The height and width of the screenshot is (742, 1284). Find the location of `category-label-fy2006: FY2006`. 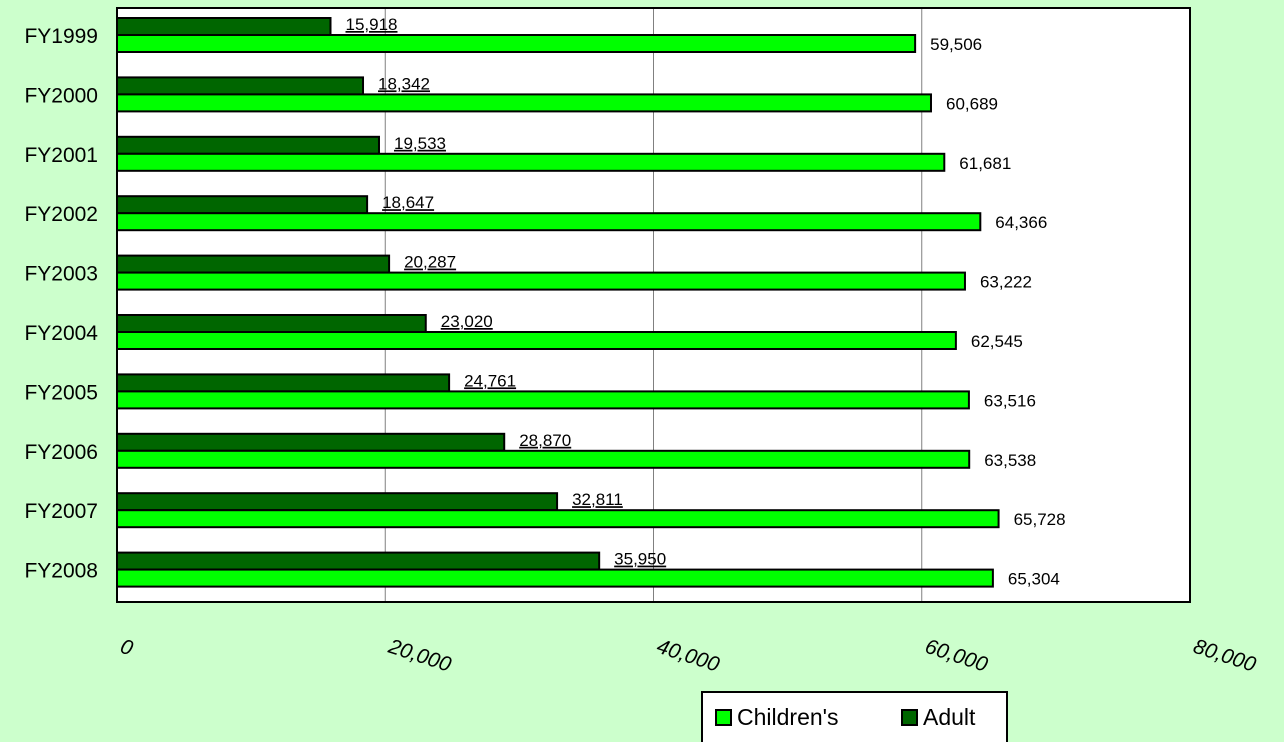

category-label-fy2006: FY2006 is located at coordinates (61, 452).